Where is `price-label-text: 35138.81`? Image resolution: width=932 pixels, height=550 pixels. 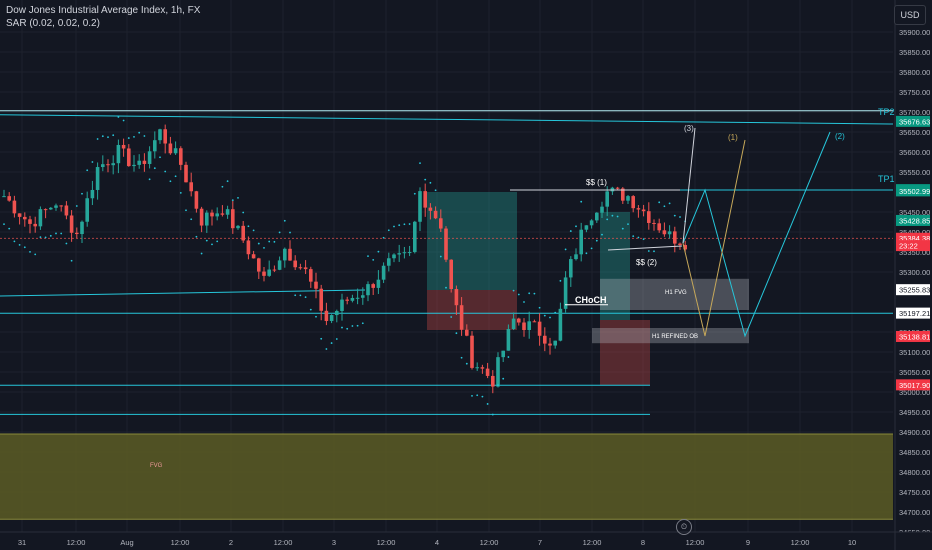 price-label-text: 35138.81 is located at coordinates (914, 336).